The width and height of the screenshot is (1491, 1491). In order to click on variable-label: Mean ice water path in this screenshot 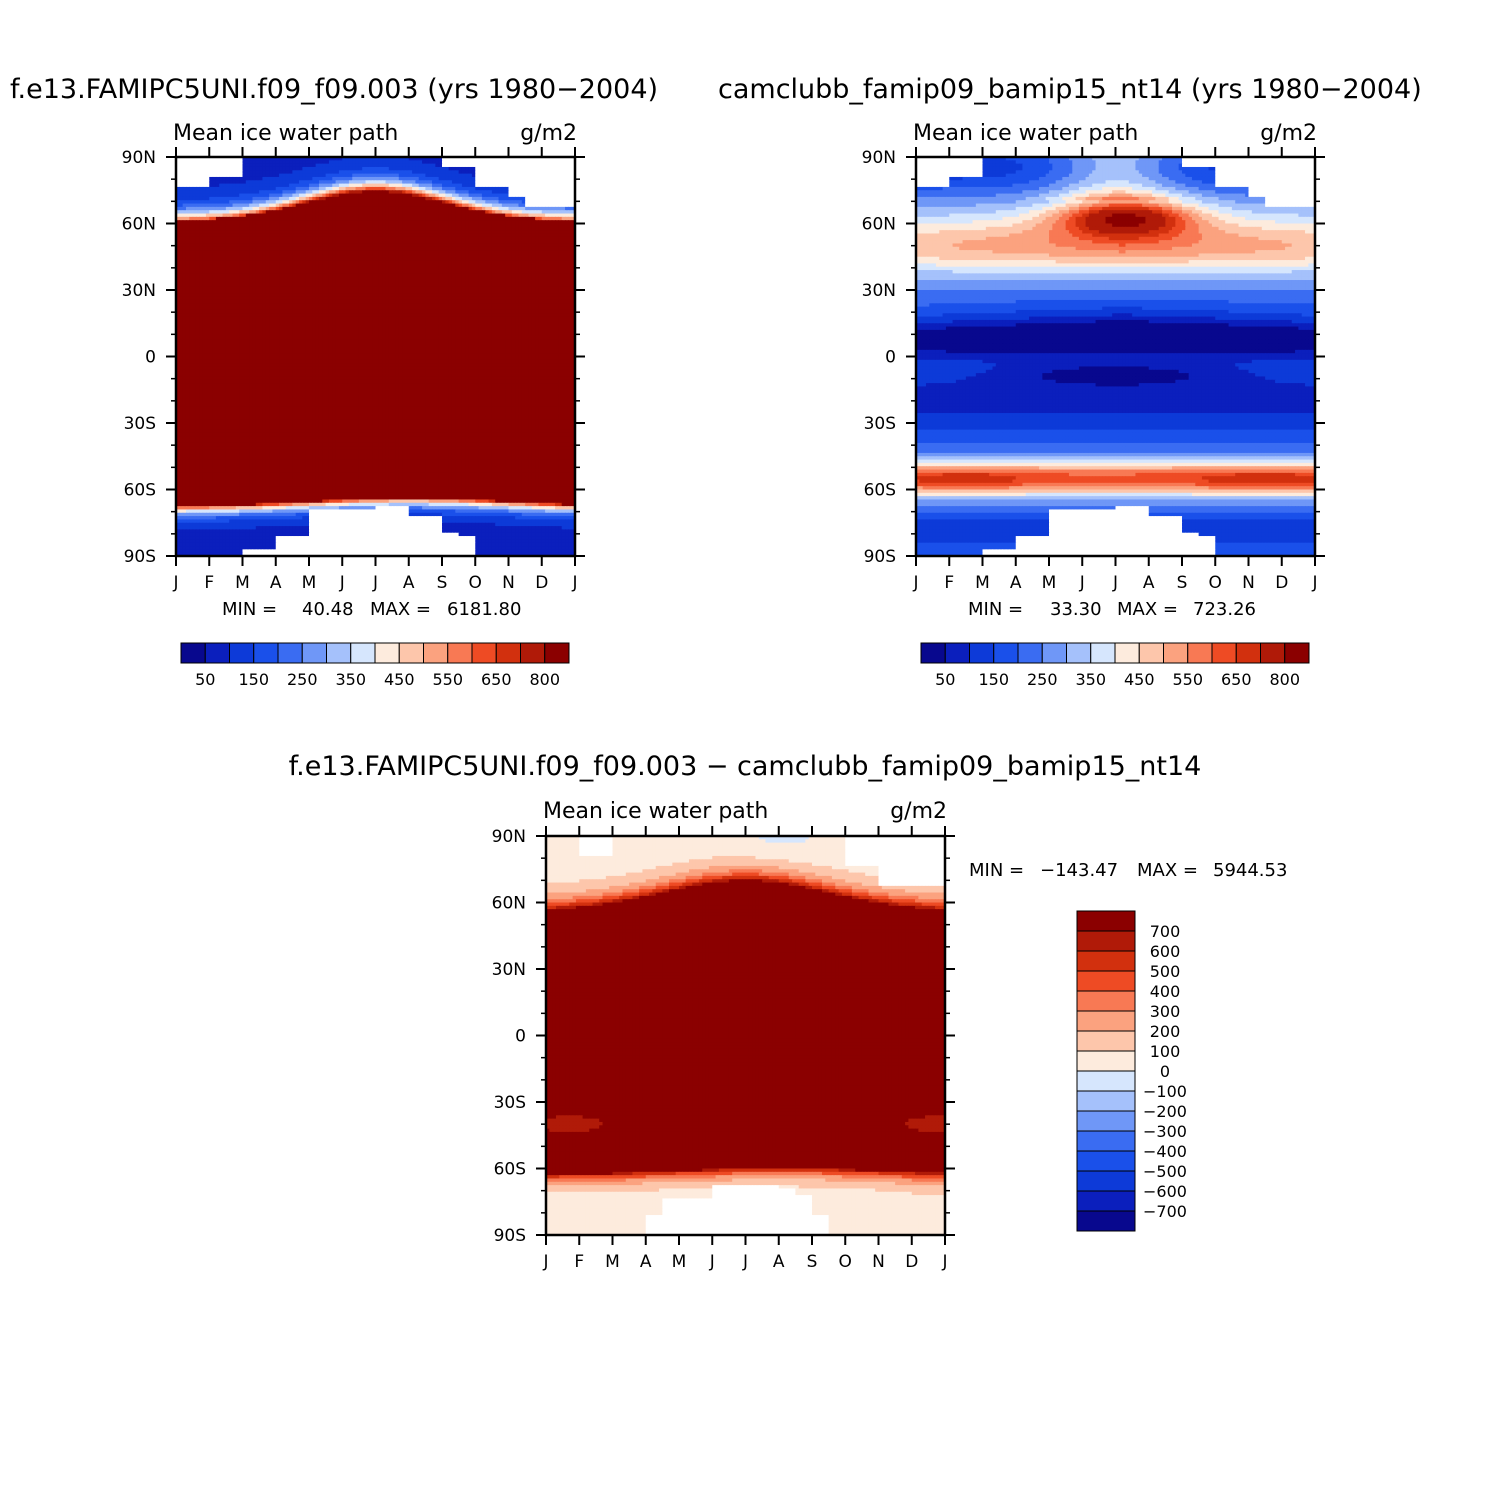, I will do `click(285, 133)`.